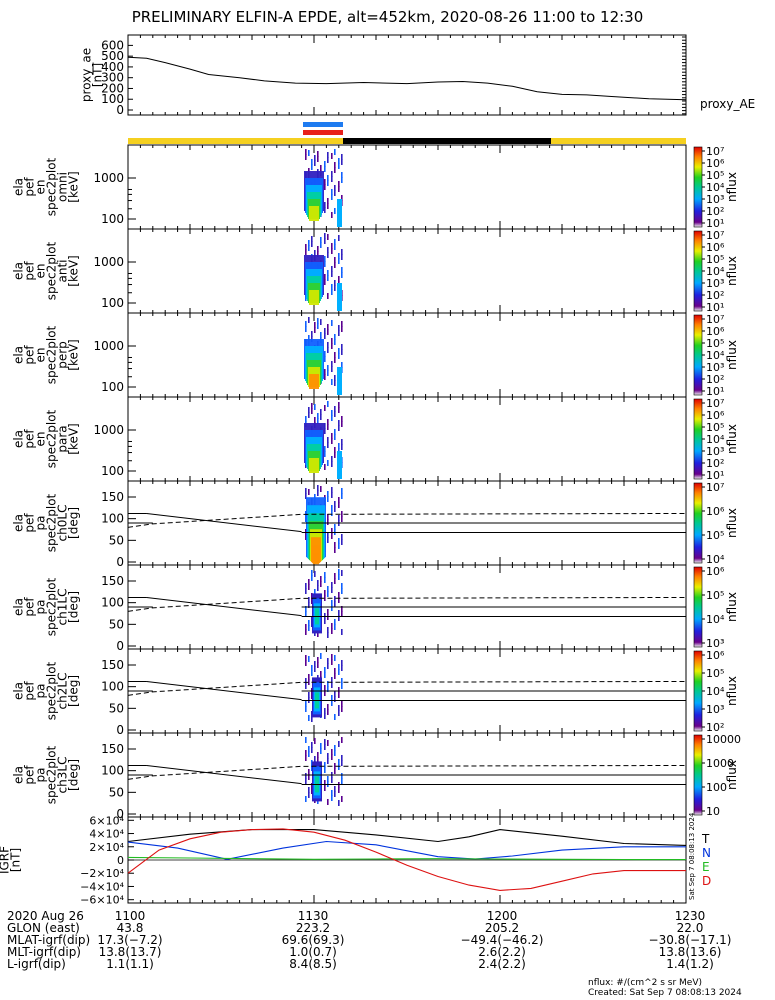  I want to click on footer-value-col_1230: 22.0, so click(690, 928).